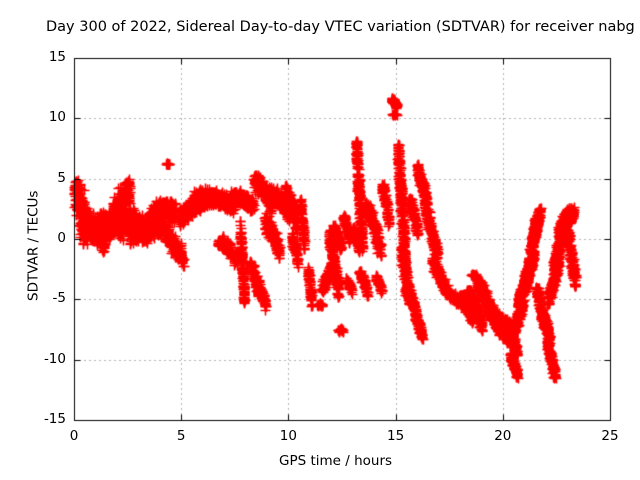 The width and height of the screenshot is (640, 480). Describe the element at coordinates (57, 57) in the screenshot. I see `y-tick-label: 15` at that location.